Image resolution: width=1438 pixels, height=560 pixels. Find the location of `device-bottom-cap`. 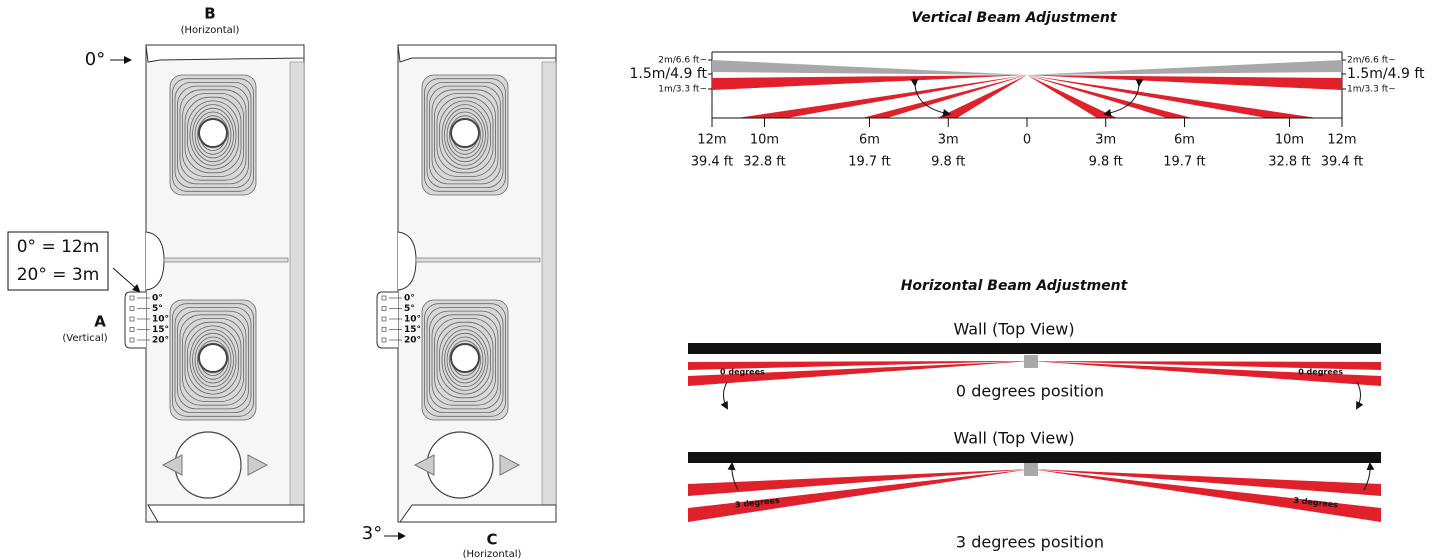

device-bottom-cap is located at coordinates (226, 513).